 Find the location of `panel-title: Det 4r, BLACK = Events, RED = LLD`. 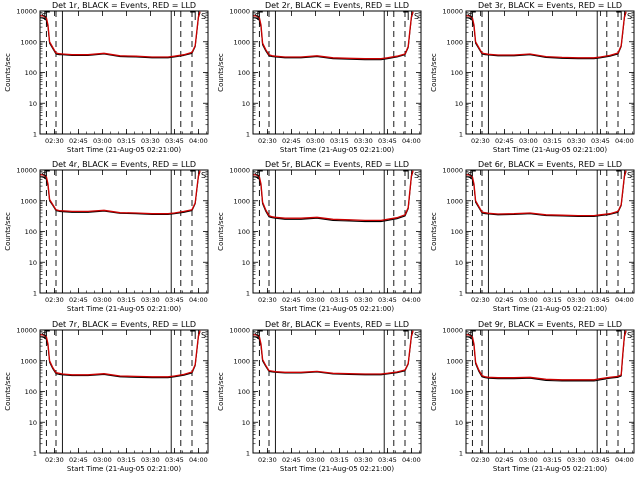

panel-title: Det 4r, BLACK = Events, RED = LLD is located at coordinates (124, 164).